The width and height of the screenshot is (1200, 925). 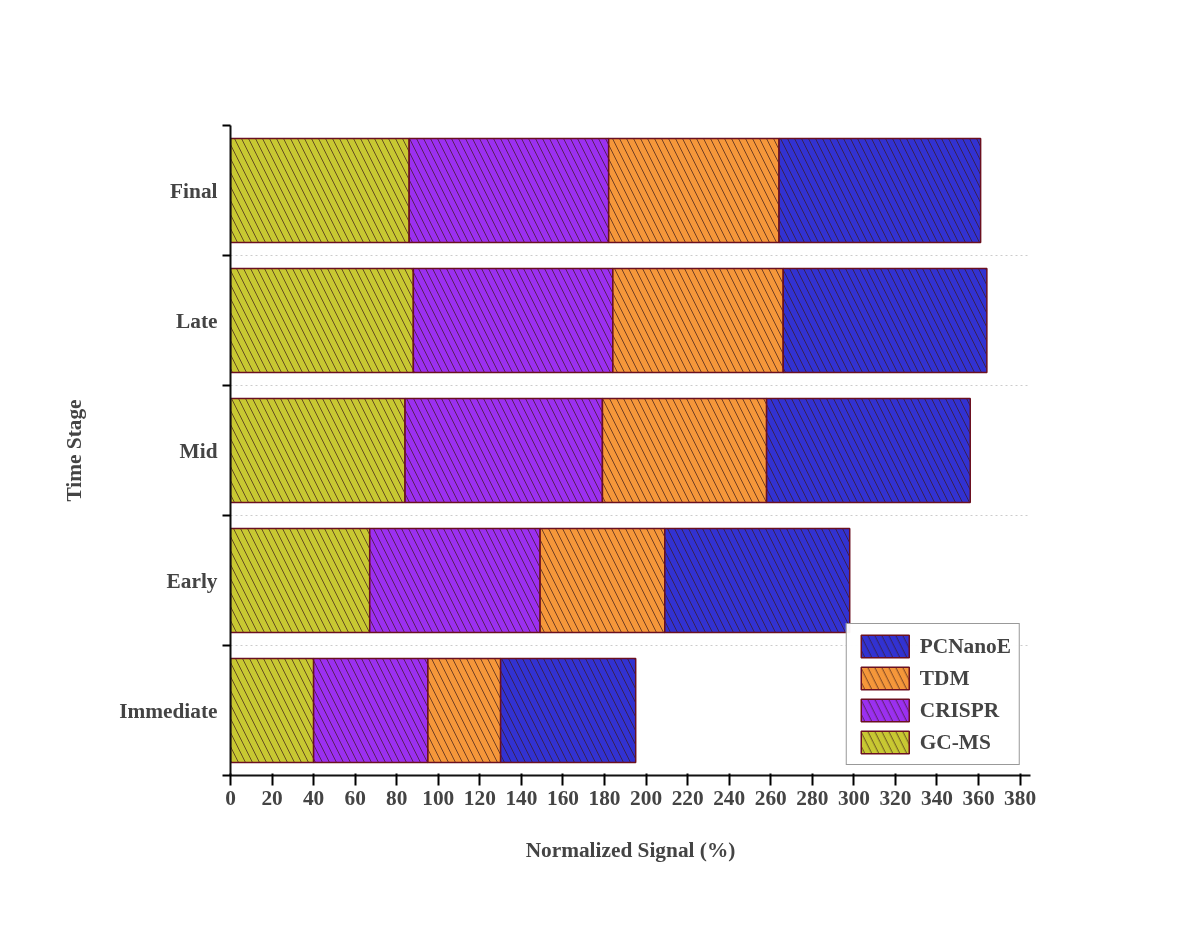 What do you see at coordinates (397, 797) in the screenshot?
I see `x-tick-label: 80` at bounding box center [397, 797].